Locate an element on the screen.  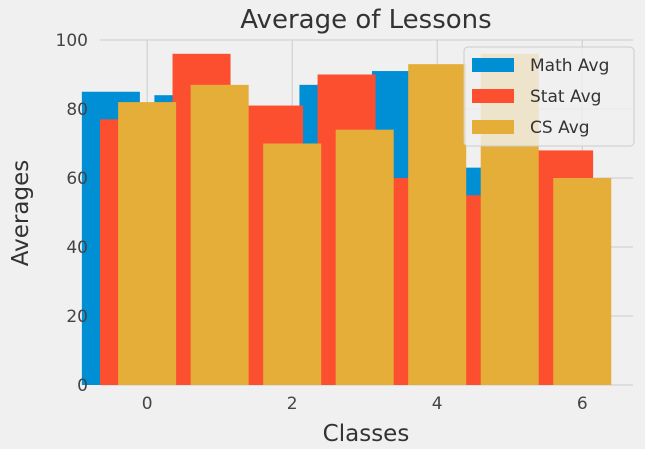
y-tick-labels: 0 20 40 60 80 100 is located at coordinates (72, 213).